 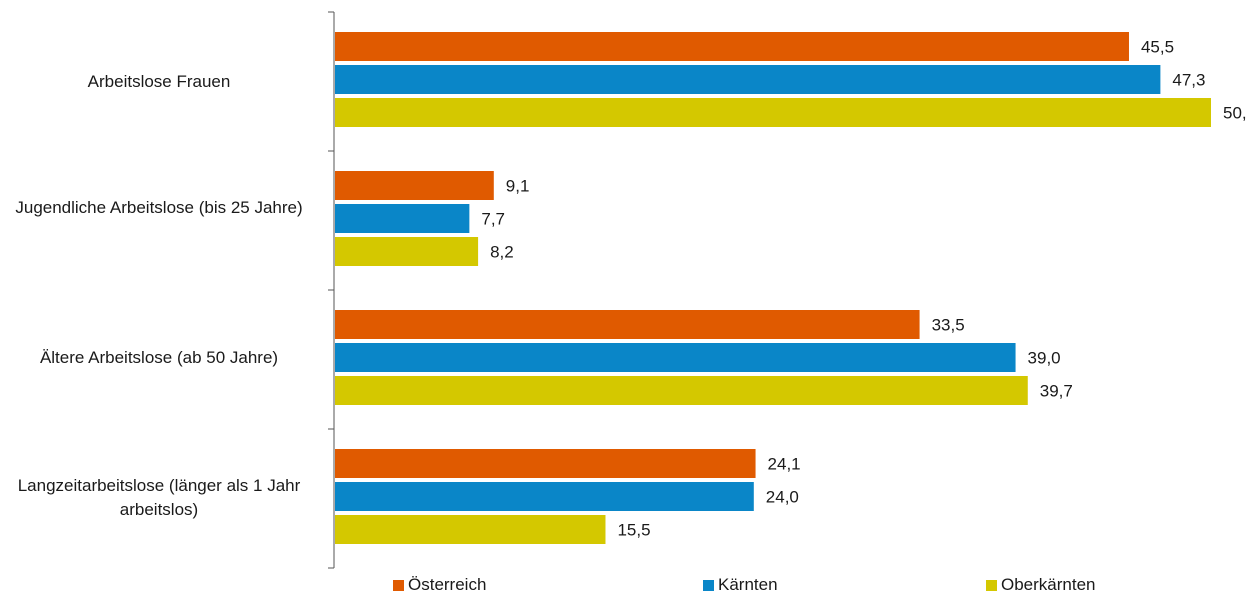 What do you see at coordinates (948, 325) in the screenshot?
I see `data-label-0-2: 33,5` at bounding box center [948, 325].